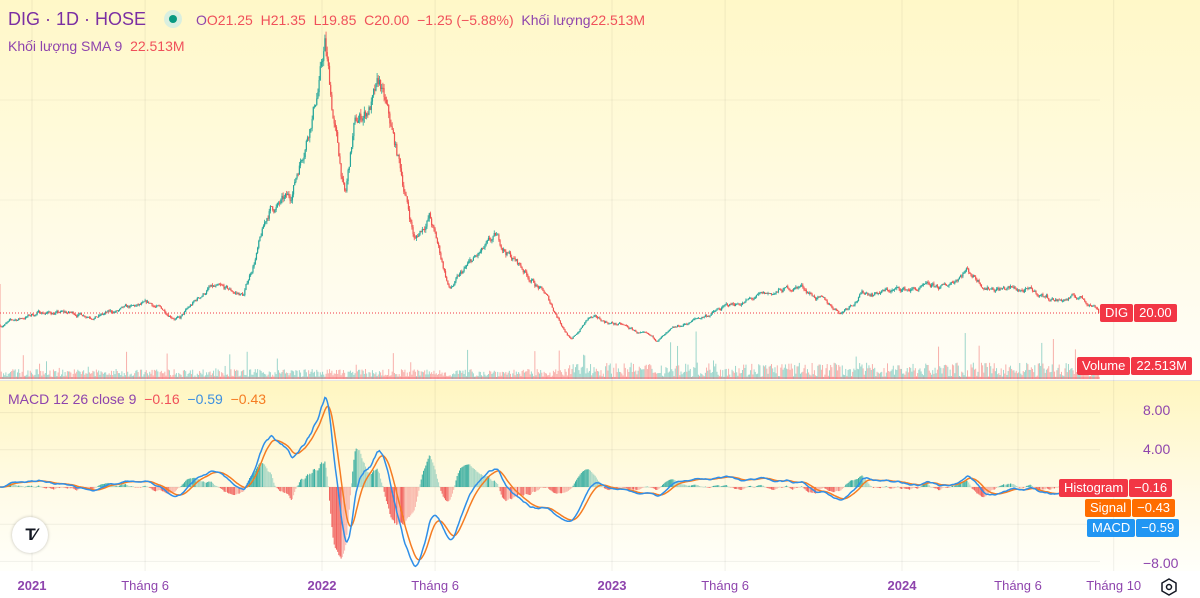 This screenshot has width=1200, height=598. I want to click on volume-sma-legend: Khối lượng SMA 9 22.513M, so click(96, 46).